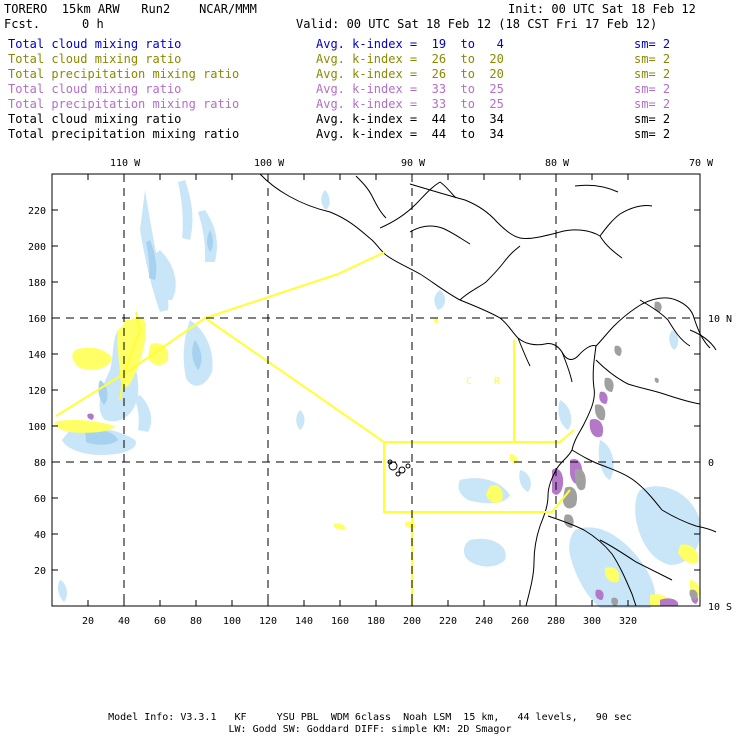 The image size is (740, 740). I want to click on x-tick-label: 40, so click(124, 621).